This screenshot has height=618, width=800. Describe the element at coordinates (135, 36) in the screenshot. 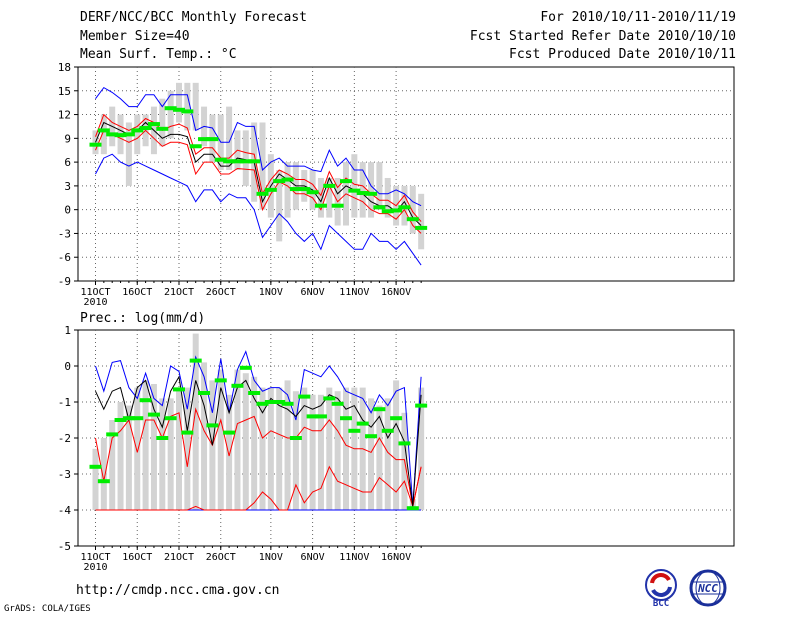

I see `member-size-label: Member Size=40` at that location.